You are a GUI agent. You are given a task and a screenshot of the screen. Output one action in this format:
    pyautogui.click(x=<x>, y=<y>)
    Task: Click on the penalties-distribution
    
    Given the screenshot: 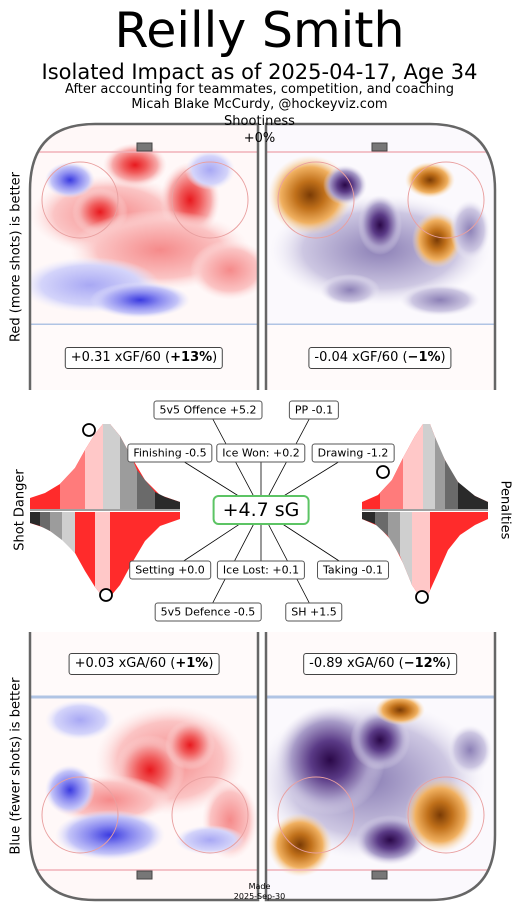 What is the action you would take?
    pyautogui.click(x=425, y=514)
    